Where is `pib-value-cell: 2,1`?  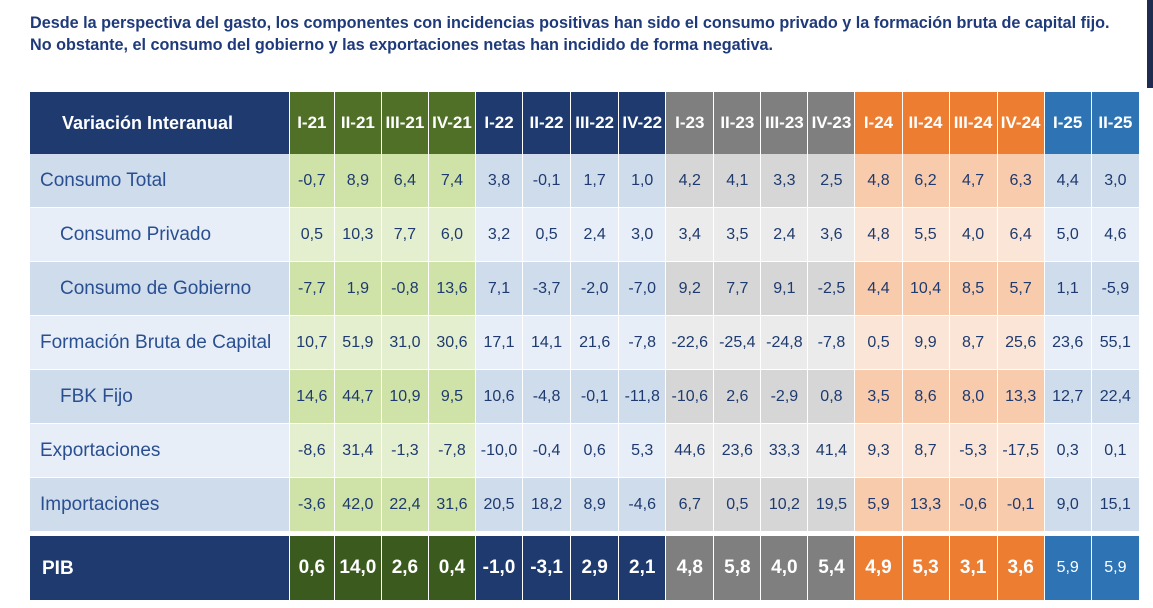
pib-value-cell: 2,1 is located at coordinates (643, 566).